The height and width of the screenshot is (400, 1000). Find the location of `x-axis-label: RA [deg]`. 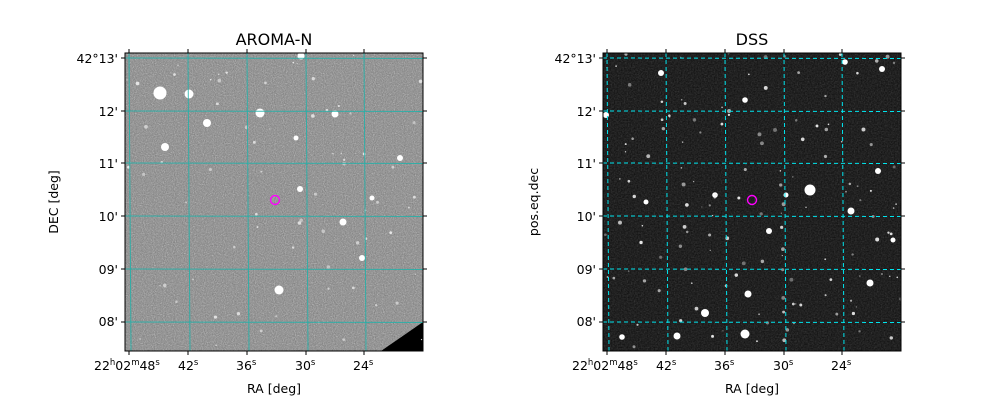

x-axis-label: RA [deg] is located at coordinates (274, 388).